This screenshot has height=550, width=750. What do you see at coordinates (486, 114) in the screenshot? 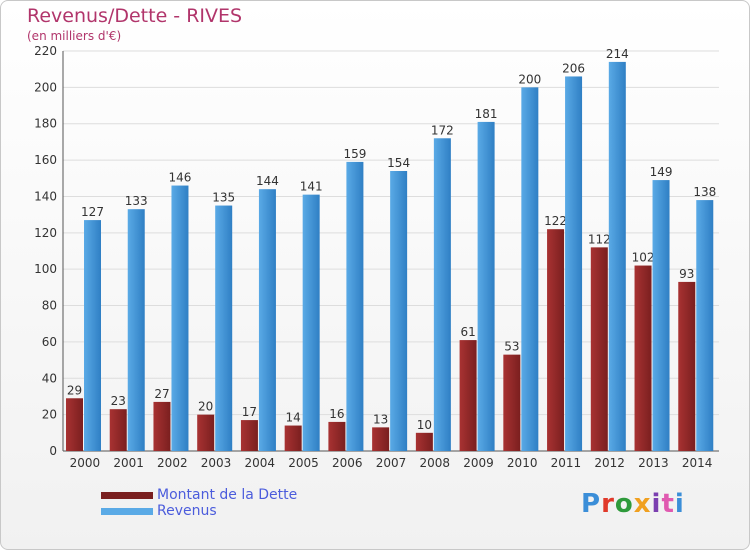
I see `data-label-revenus: 181` at bounding box center [486, 114].